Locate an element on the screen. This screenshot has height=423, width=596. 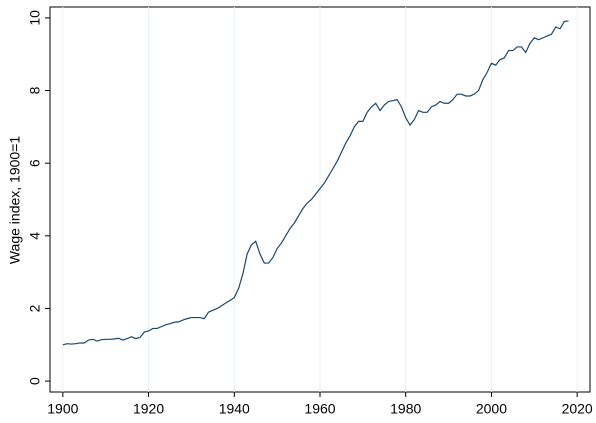
x-tick-label: 1920 is located at coordinates (148, 409).